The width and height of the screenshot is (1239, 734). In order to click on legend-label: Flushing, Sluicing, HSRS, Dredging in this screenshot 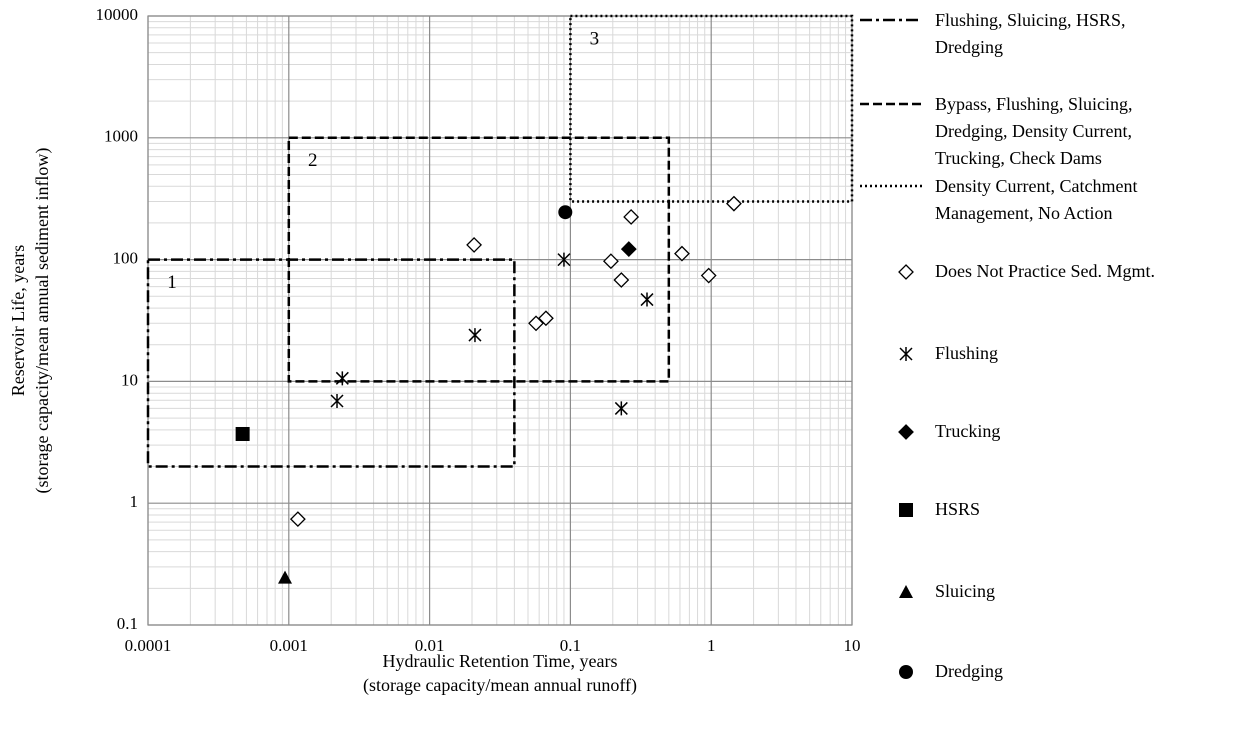, I will do `click(1030, 33)`.